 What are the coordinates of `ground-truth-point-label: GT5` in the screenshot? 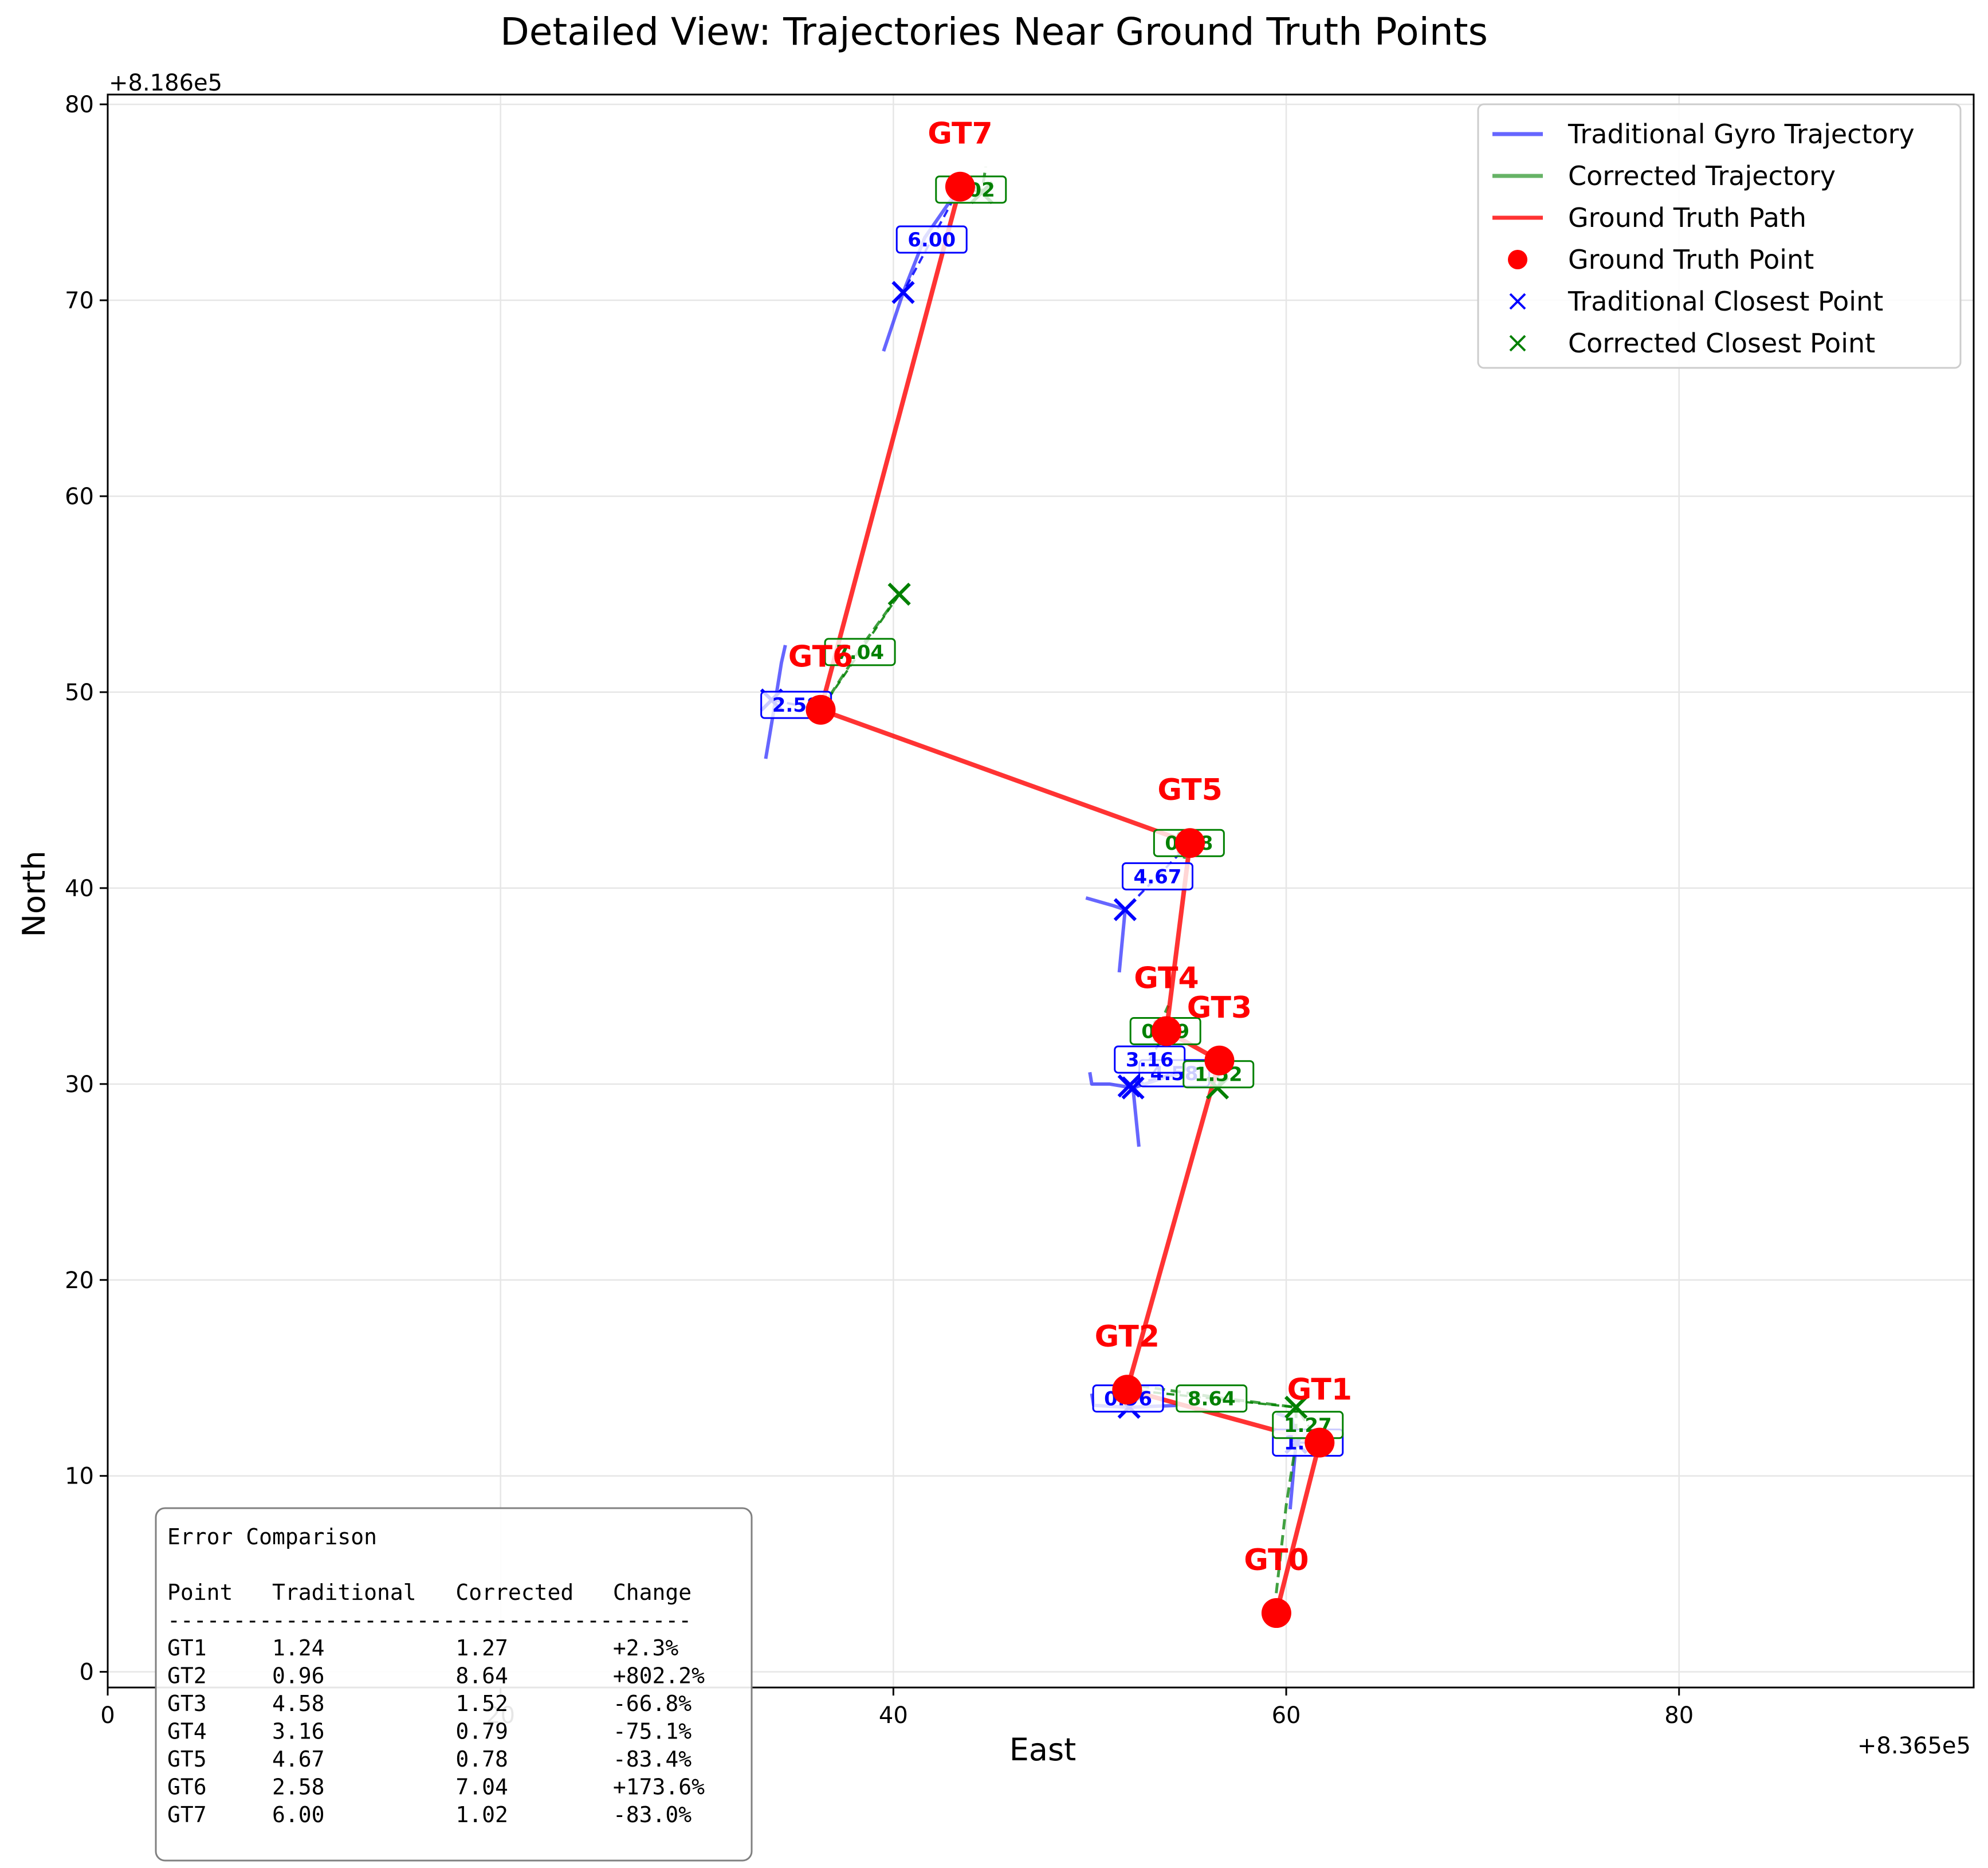 It's located at (1189, 790).